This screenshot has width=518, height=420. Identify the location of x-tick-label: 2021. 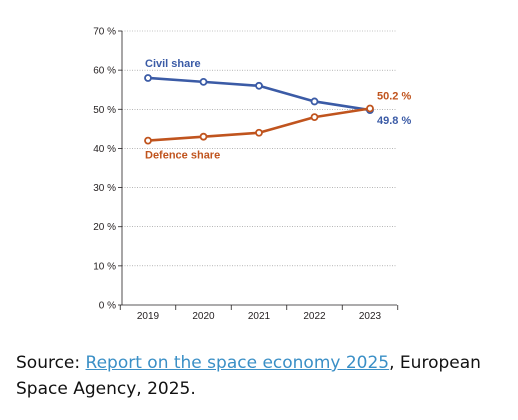
(259, 316).